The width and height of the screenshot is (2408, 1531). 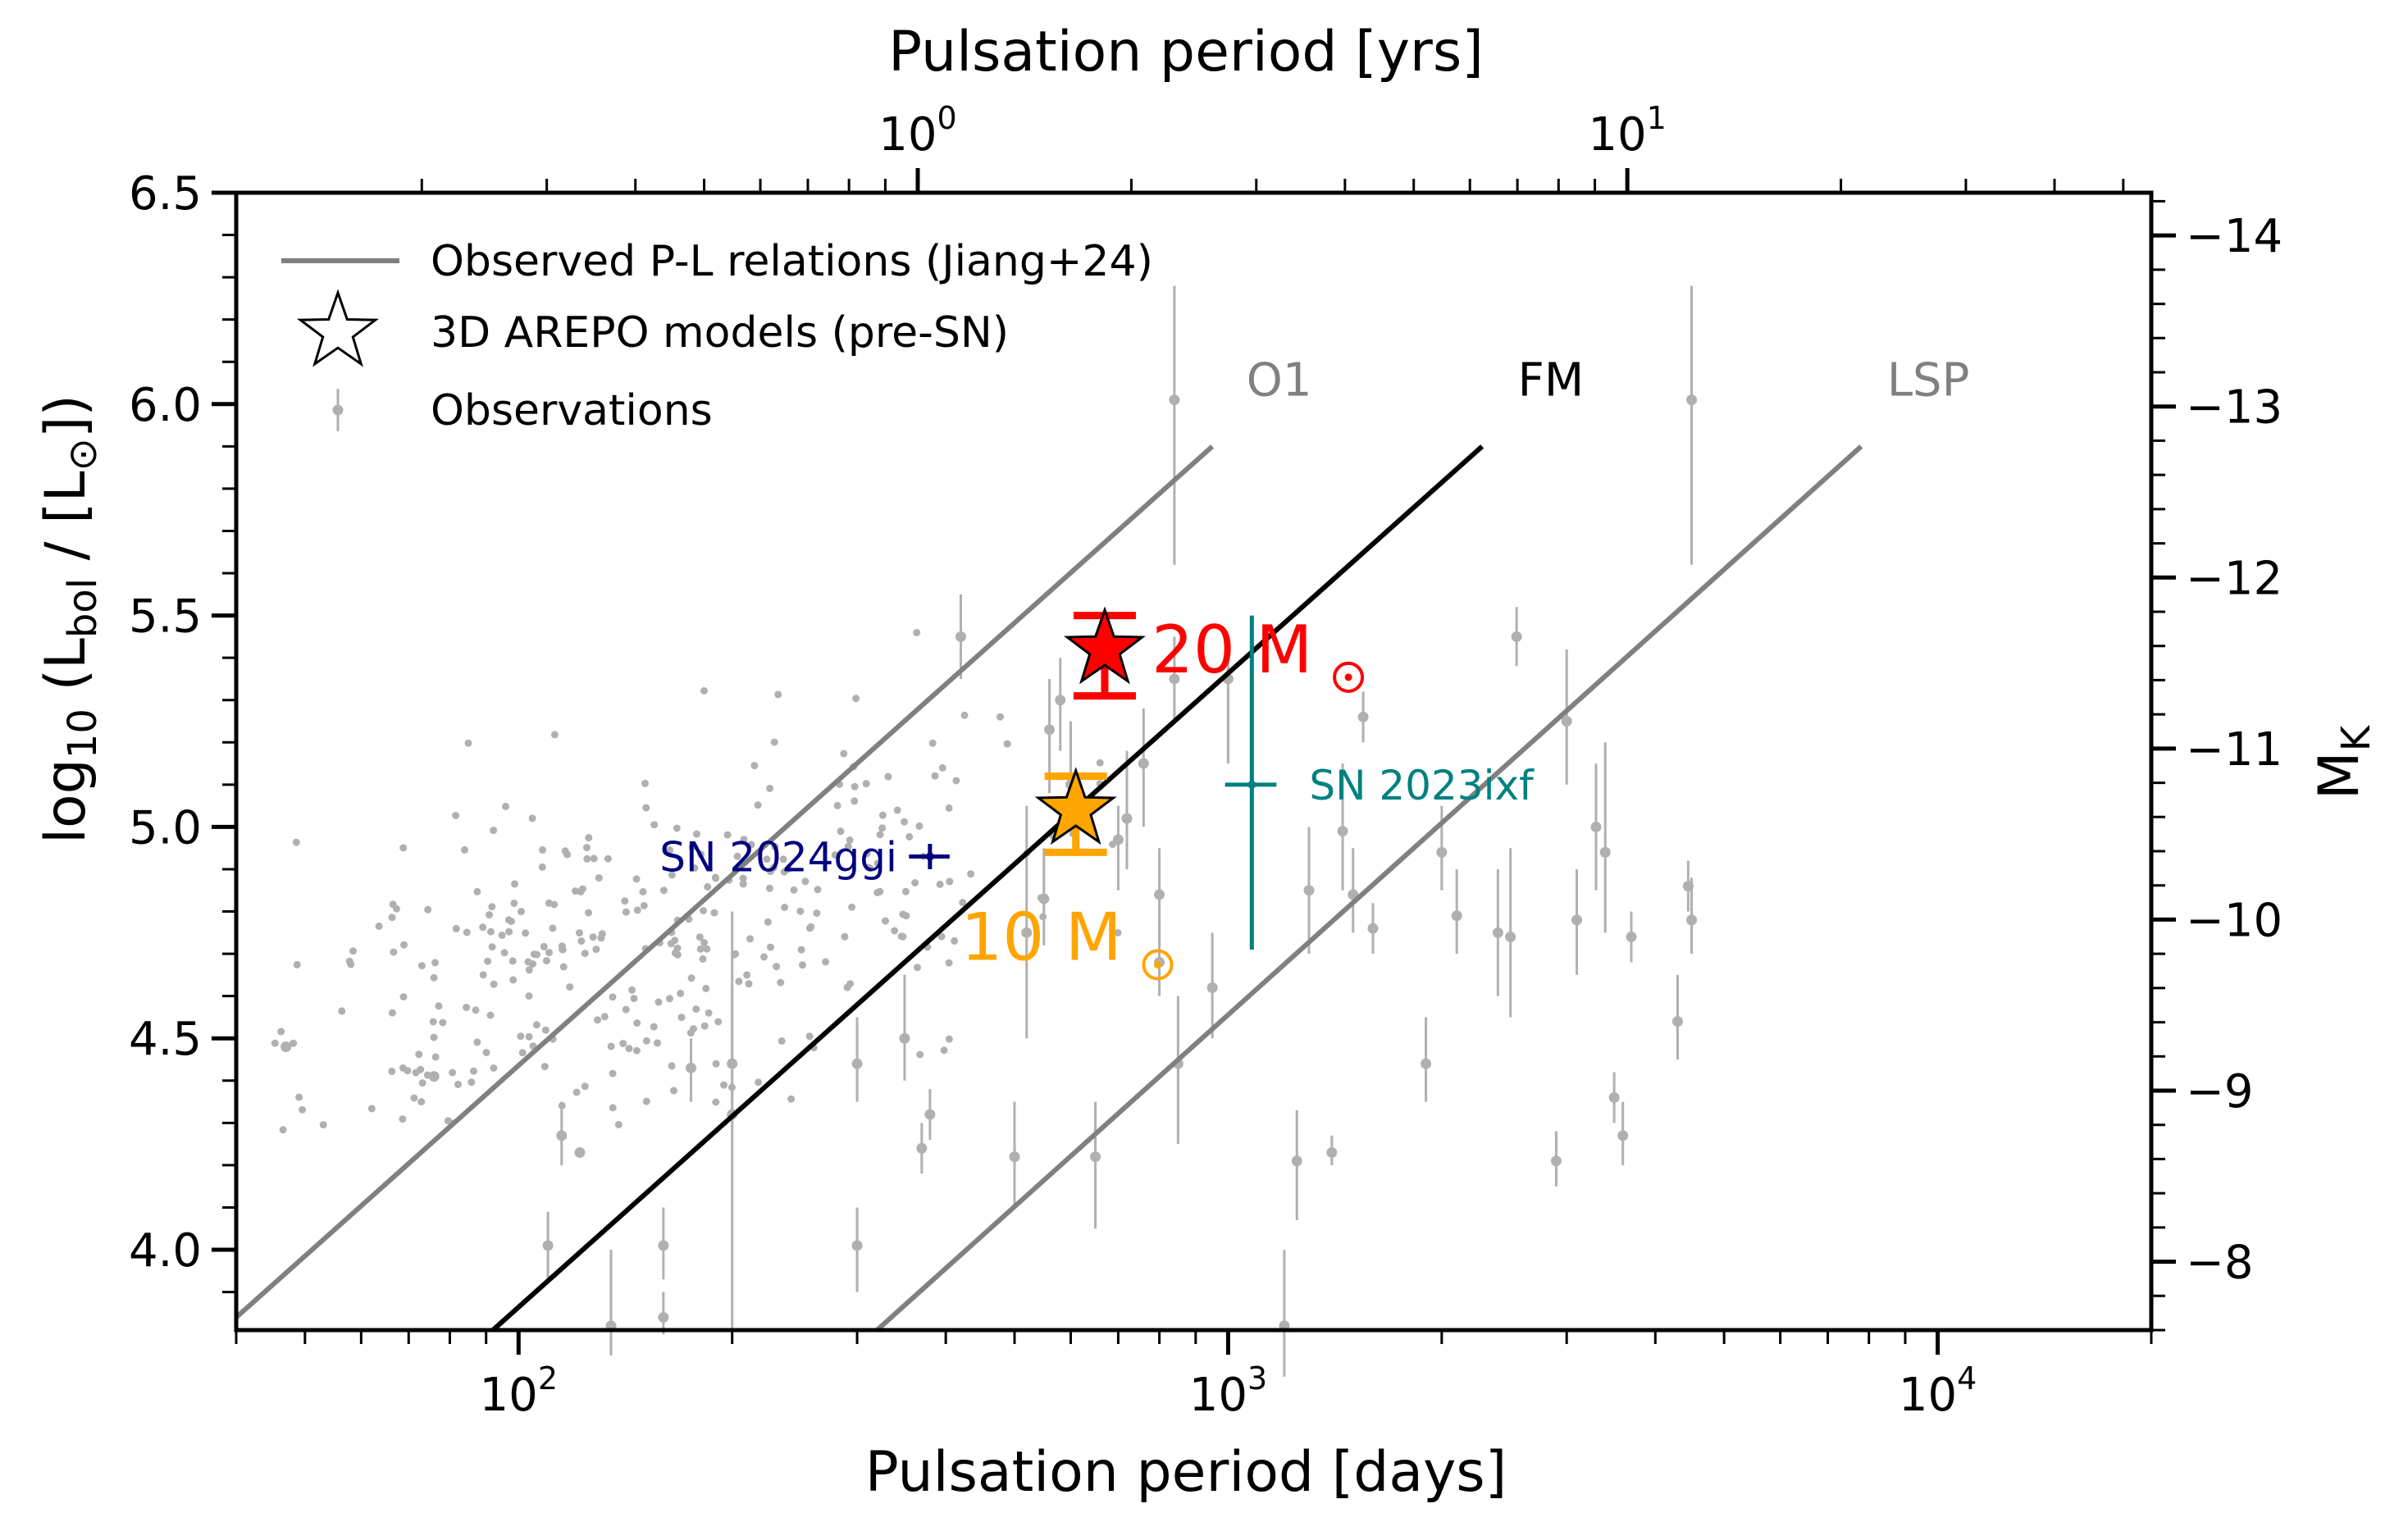 I want to click on model-20-sun-symbol-dot, so click(x=1348, y=677).